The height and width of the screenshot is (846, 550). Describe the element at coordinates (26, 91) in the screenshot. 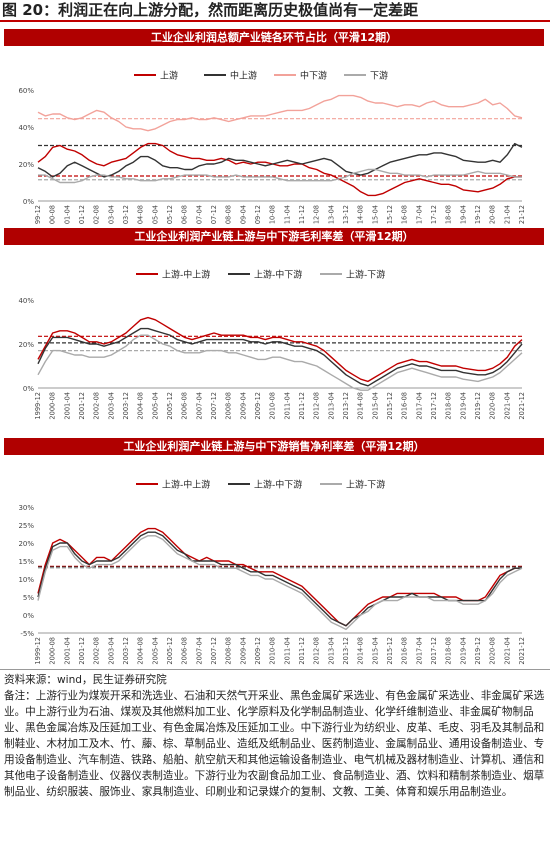

I see `y-tick-label: 60%` at that location.